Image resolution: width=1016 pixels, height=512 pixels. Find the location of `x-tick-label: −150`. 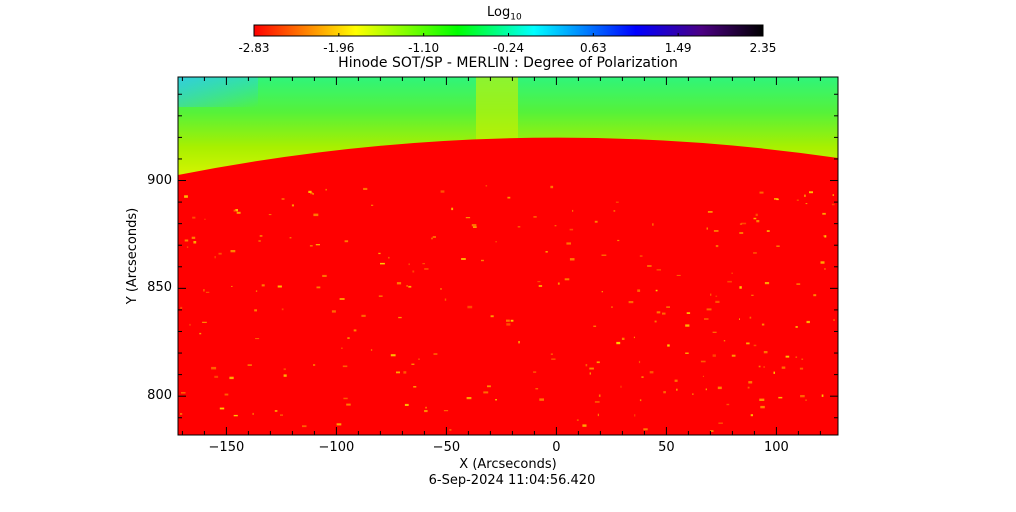

x-tick-label: −150 is located at coordinates (226, 447).